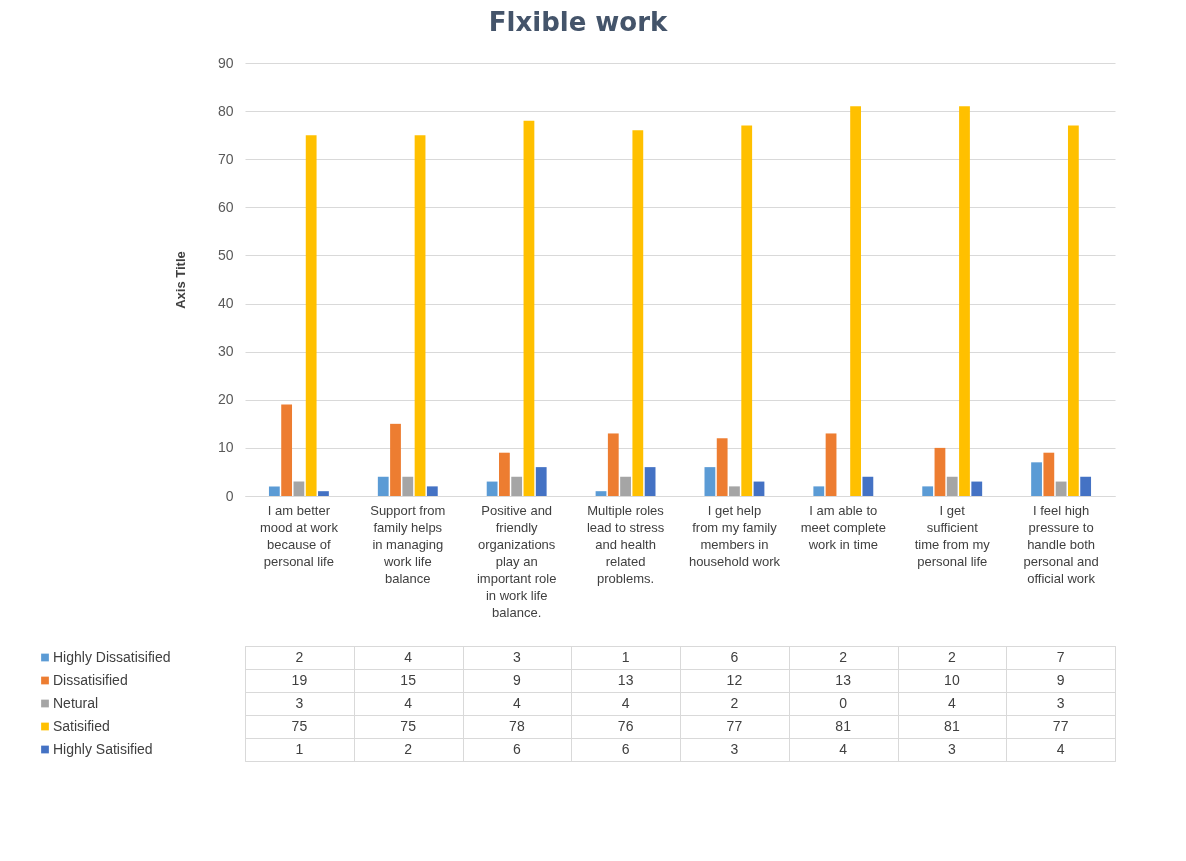 The width and height of the screenshot is (1186, 861). What do you see at coordinates (516, 561) in the screenshot?
I see `x-tick-label: Positive and friendly organizations play an important role in work life balance.` at bounding box center [516, 561].